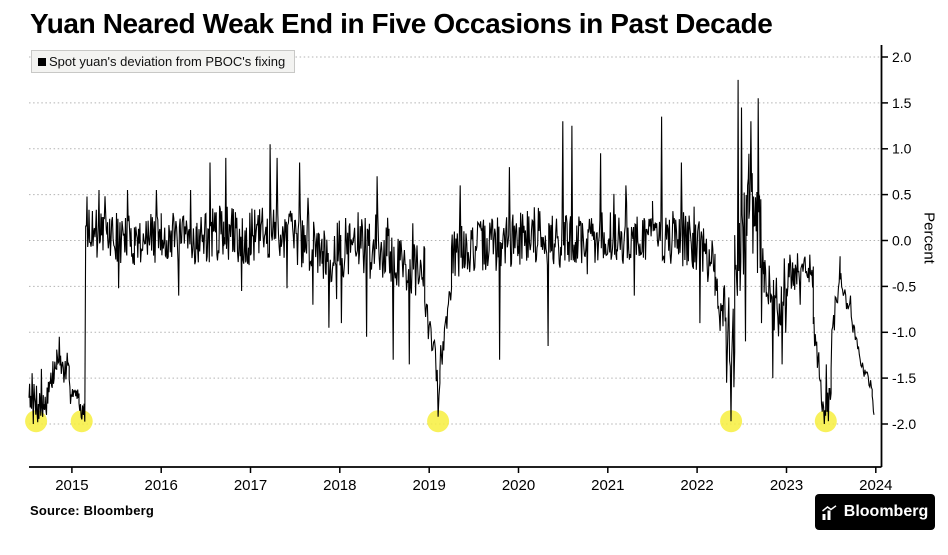 This screenshot has width=948, height=555. Describe the element at coordinates (92, 510) in the screenshot. I see `source-note: Source: Bloomberg` at that location.